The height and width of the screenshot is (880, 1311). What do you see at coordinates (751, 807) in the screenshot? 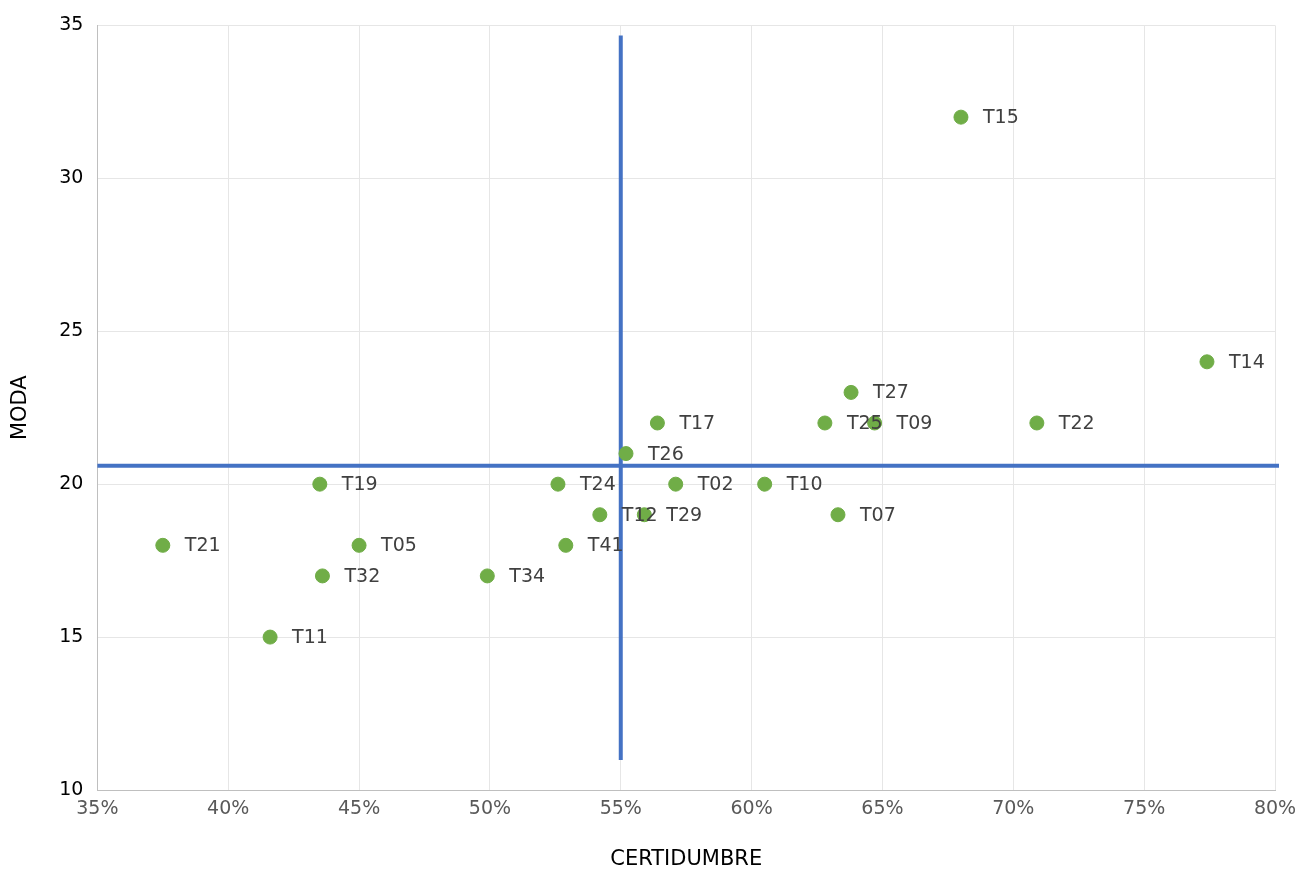
I see `x-tick-label: 60%` at bounding box center [751, 807].